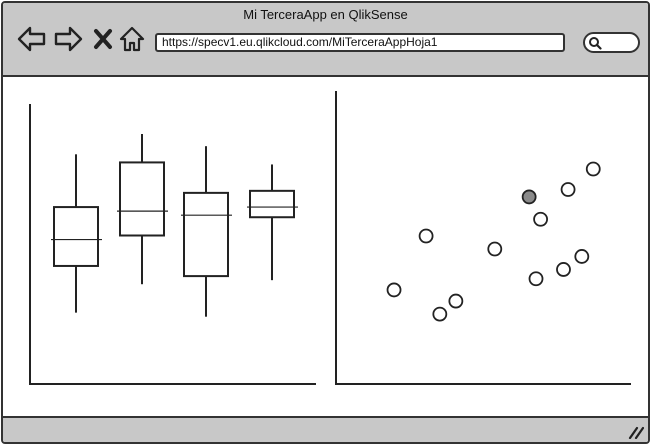  Describe the element at coordinates (325, 14) in the screenshot. I see `window-title: Mi TerceraApp en QlikSense` at that location.